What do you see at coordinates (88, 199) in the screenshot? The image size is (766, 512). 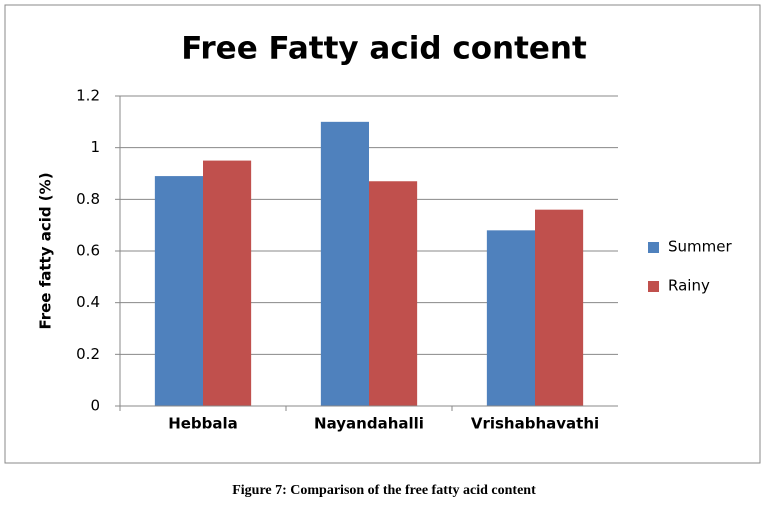 I see `y-tick-label: 0.8` at bounding box center [88, 199].